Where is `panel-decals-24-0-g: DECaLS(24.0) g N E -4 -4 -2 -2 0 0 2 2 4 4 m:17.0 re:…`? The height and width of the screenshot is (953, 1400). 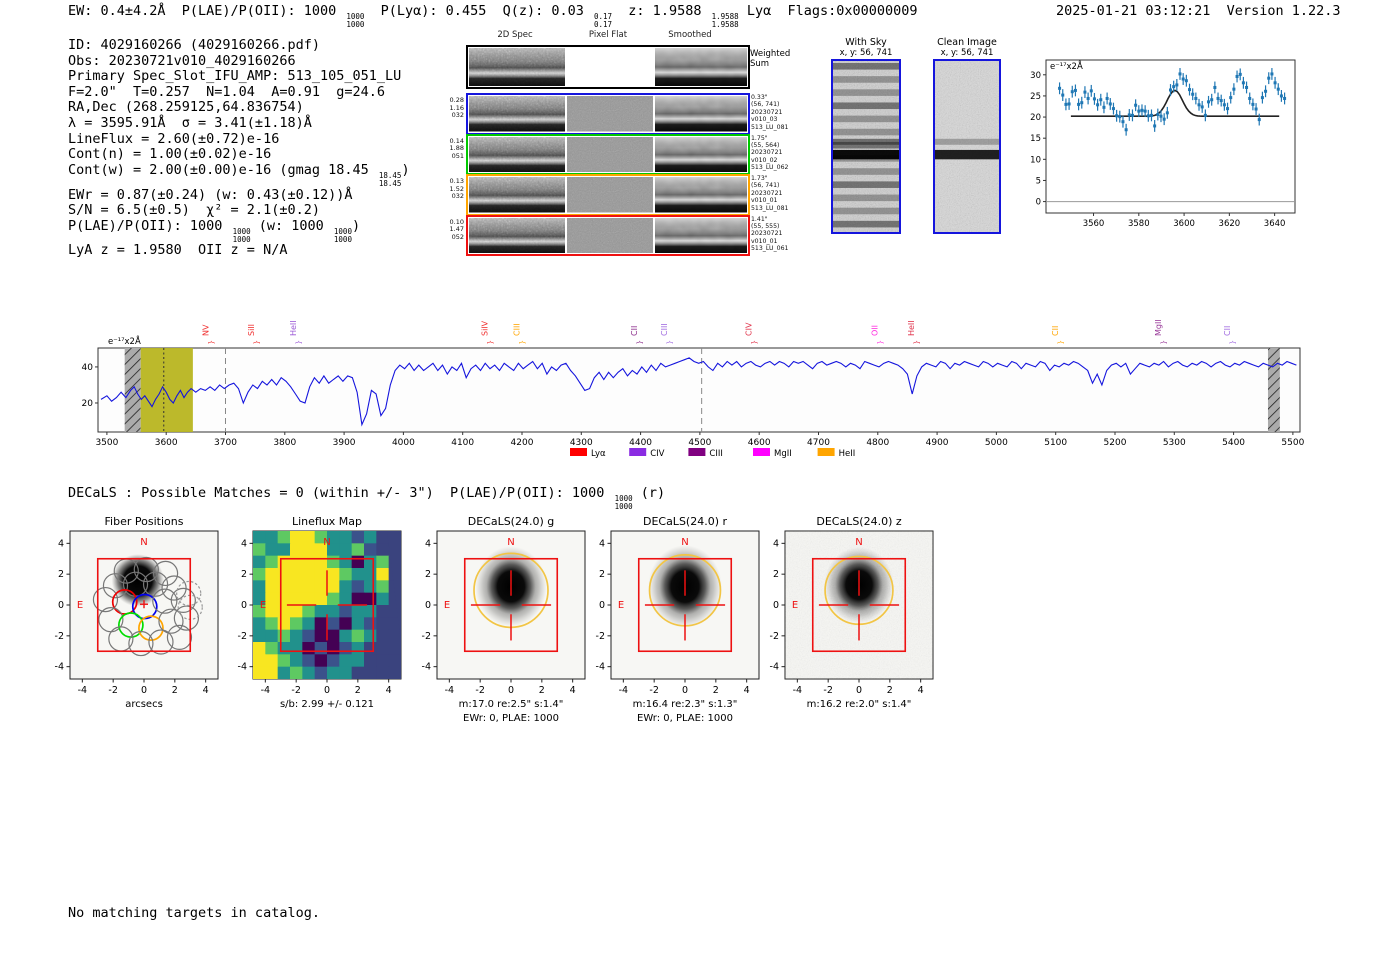 panel-decals-24-0-g: DECaLS(24.0) g N E -4 -4 -2 -2 0 0 2 2 4 4 m:17.0 re:… is located at coordinates (504, 619).